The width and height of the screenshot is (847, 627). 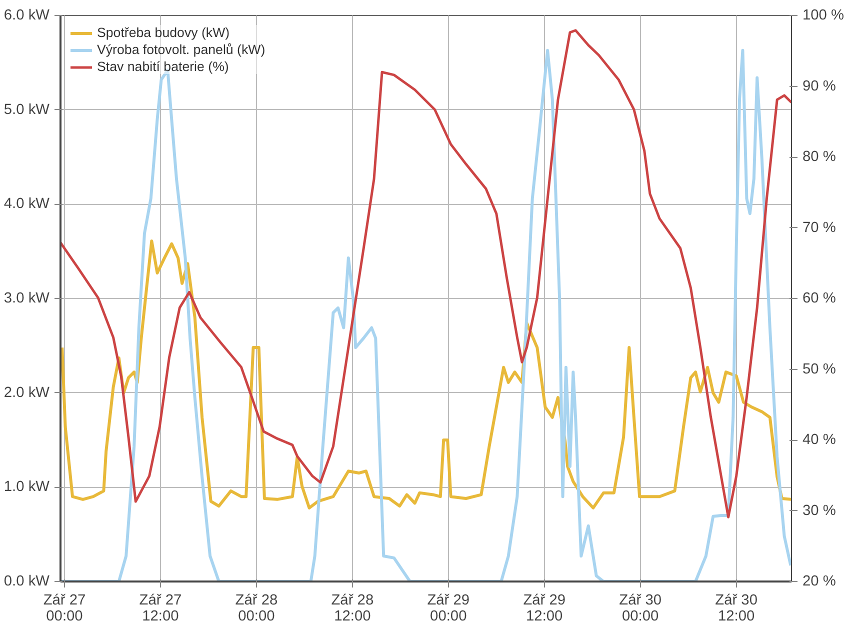 What do you see at coordinates (819, 157) in the screenshot?
I see `y2-tick-label: 80 %` at bounding box center [819, 157].